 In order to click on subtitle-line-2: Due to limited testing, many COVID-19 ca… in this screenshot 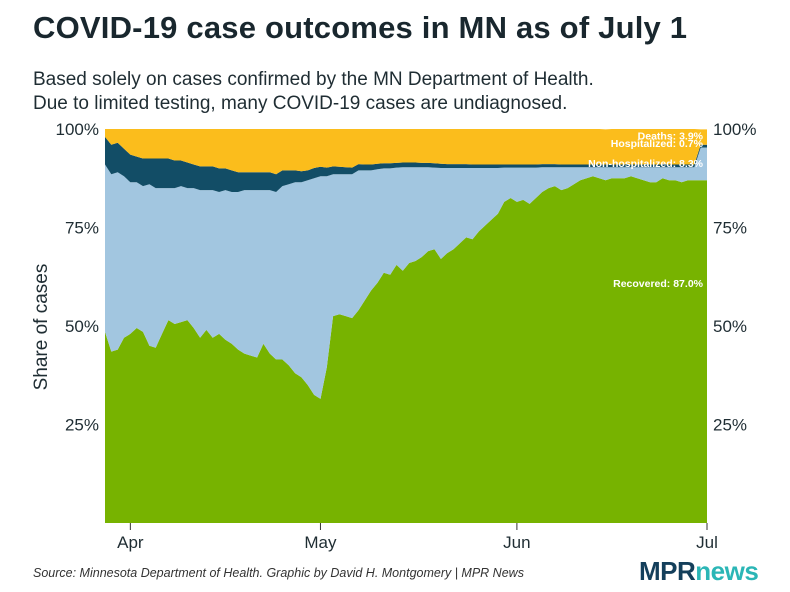, I will do `click(300, 103)`.